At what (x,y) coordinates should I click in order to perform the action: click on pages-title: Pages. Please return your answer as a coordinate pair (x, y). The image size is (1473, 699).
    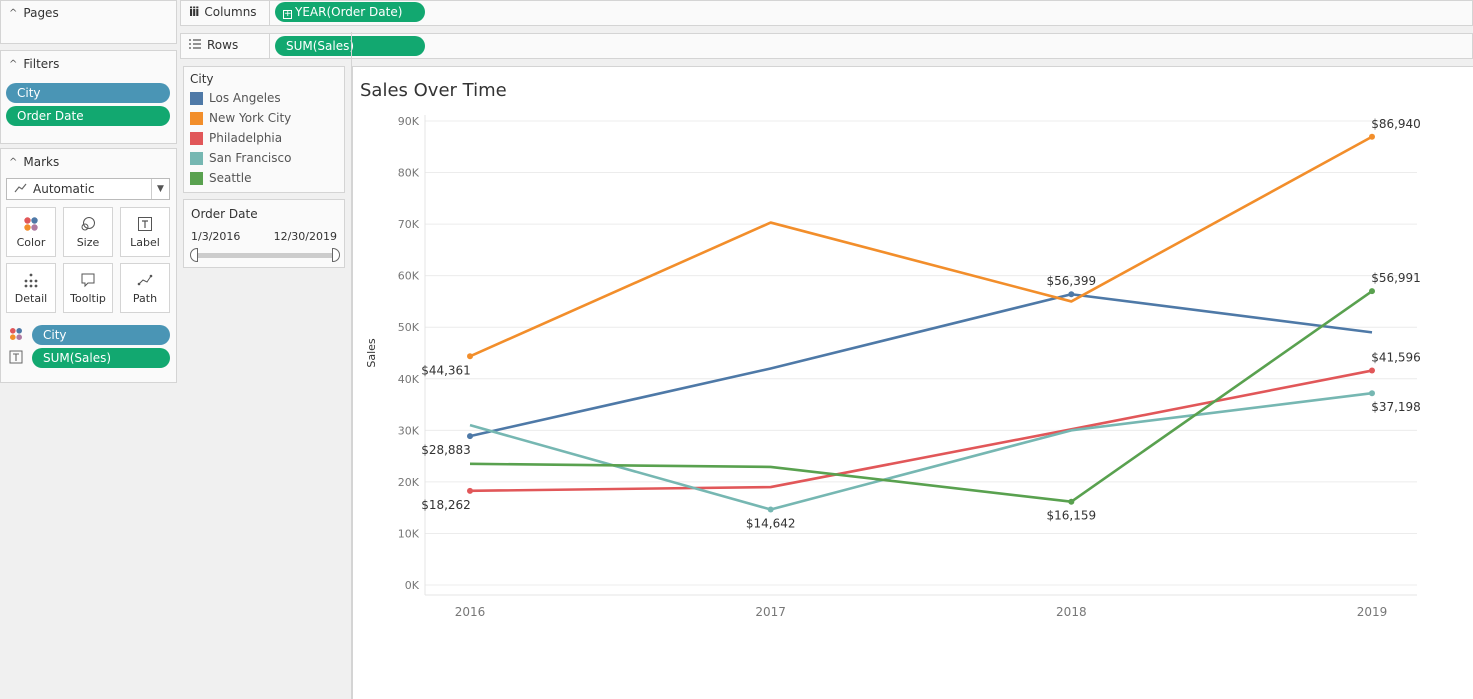
    Looking at the image, I should click on (41, 13).